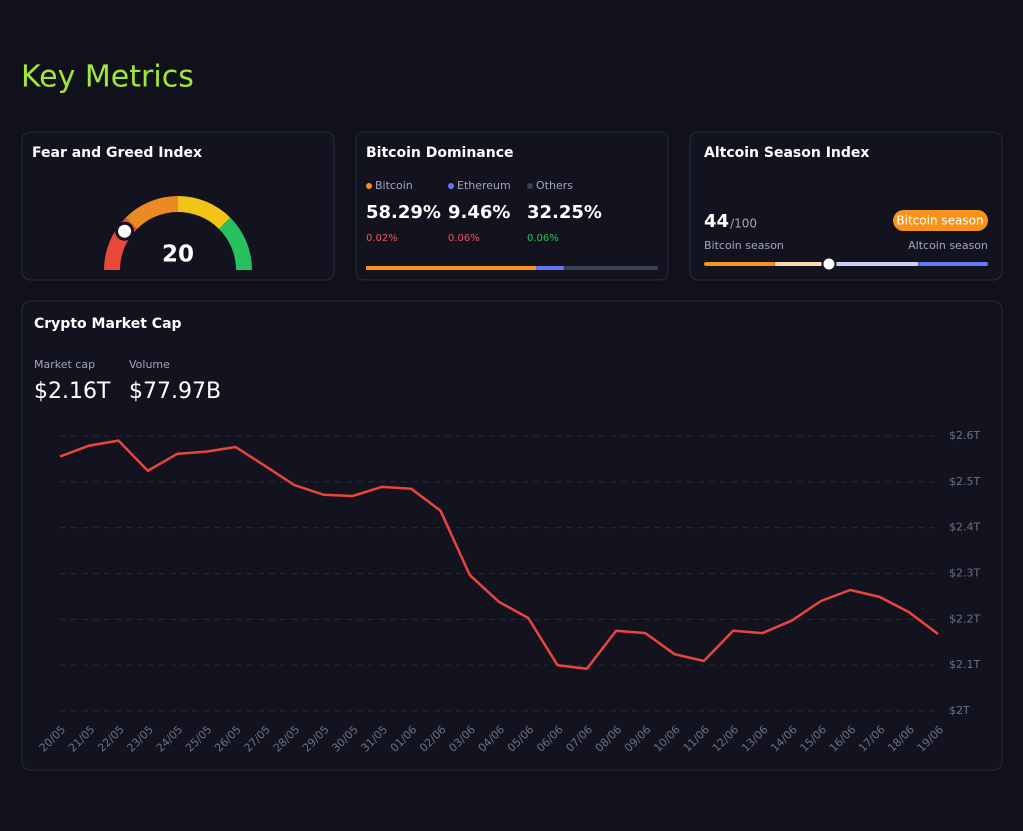  I want to click on legend-label: Others, so click(554, 185).